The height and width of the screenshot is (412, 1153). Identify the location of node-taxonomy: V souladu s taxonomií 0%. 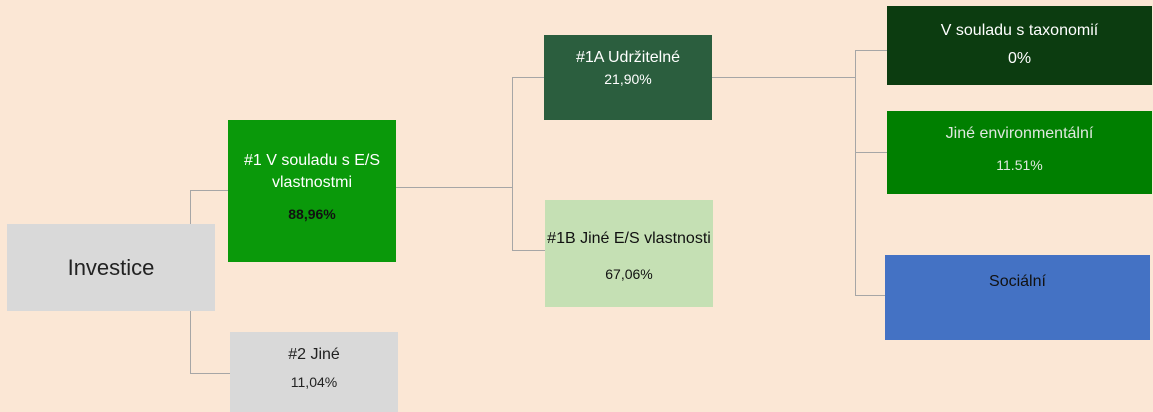
(1019, 45).